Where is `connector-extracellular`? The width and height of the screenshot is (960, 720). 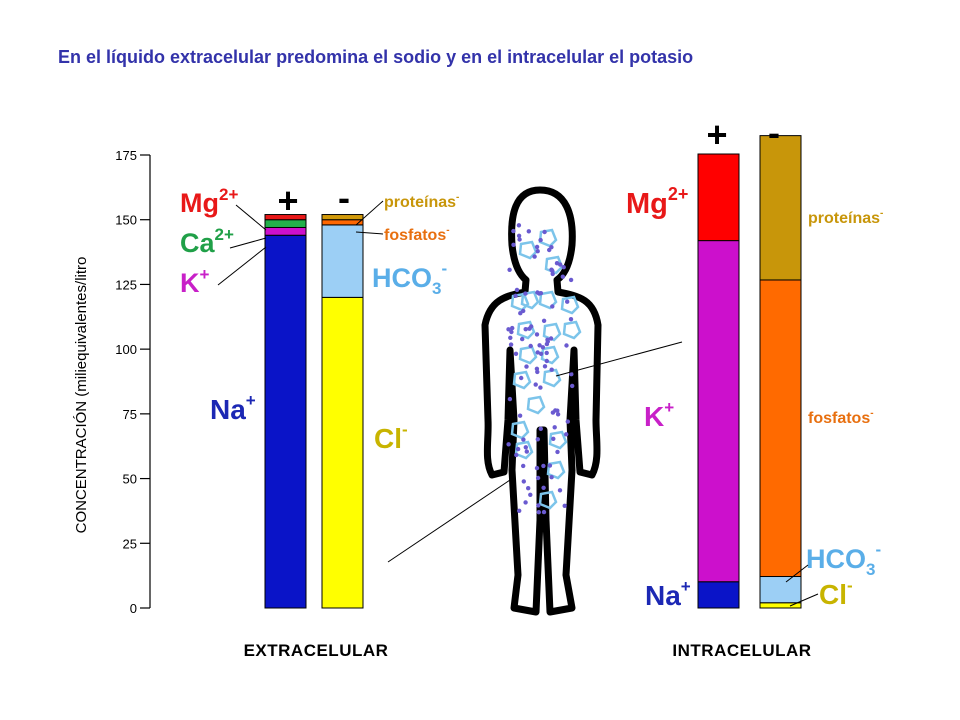 connector-extracellular is located at coordinates (449, 521).